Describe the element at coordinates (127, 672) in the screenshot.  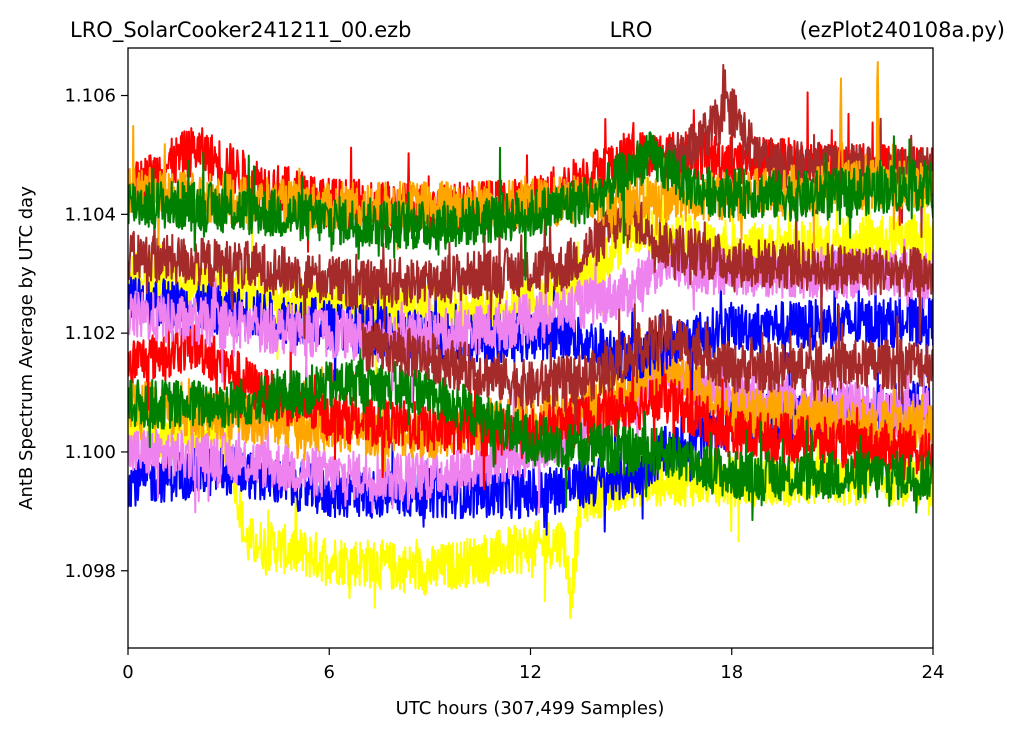
I see `x-tick-label-0: 0` at that location.